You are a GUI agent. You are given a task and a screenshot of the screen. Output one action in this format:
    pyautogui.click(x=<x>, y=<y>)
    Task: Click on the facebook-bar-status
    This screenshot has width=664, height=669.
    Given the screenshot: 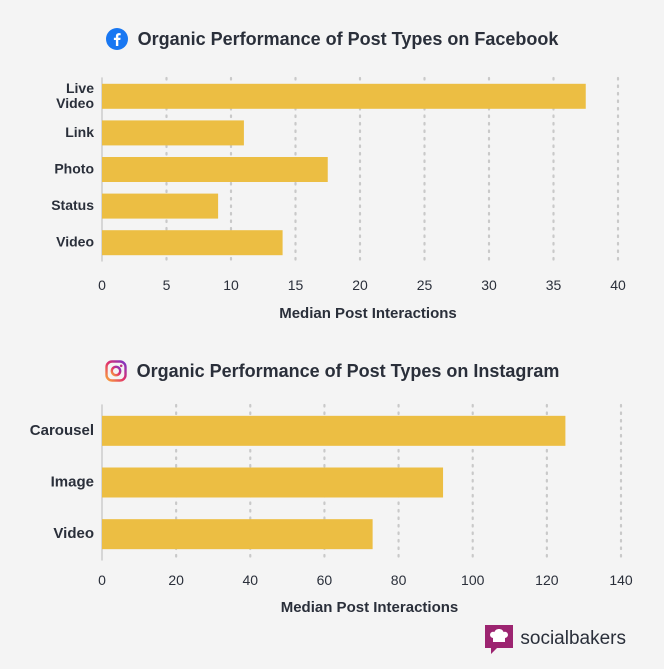 What is the action you would take?
    pyautogui.click(x=160, y=206)
    